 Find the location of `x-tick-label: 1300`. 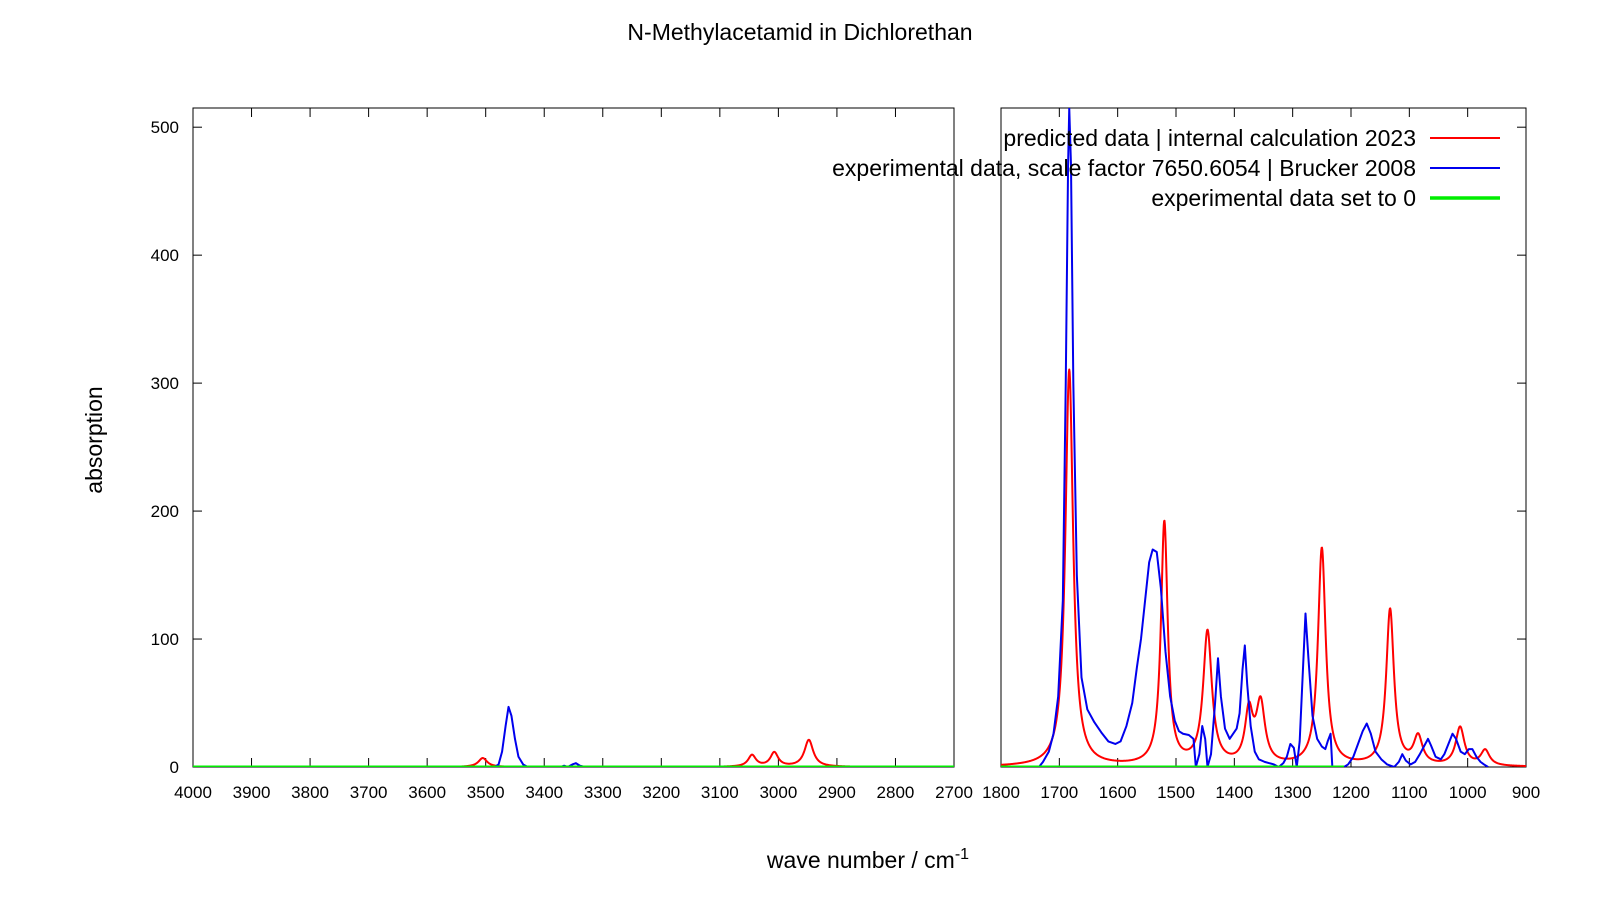

x-tick-label: 1300 is located at coordinates (1293, 792).